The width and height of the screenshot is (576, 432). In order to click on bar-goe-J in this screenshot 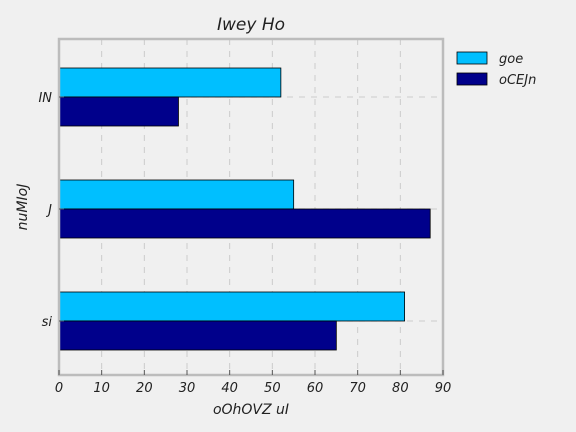, I will do `click(176, 194)`.